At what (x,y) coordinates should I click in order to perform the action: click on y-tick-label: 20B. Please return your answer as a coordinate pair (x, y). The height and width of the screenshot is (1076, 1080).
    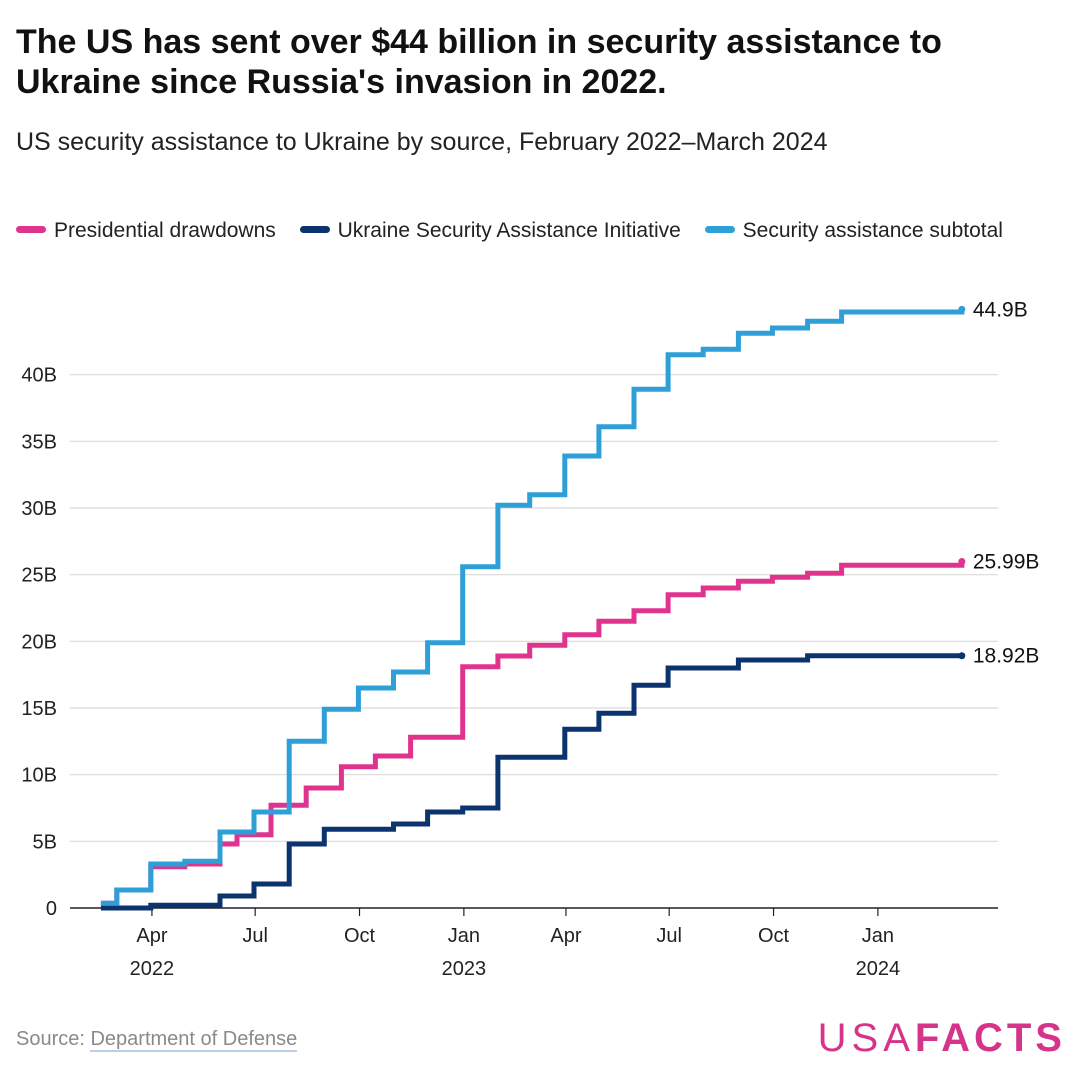
    Looking at the image, I should click on (39, 642).